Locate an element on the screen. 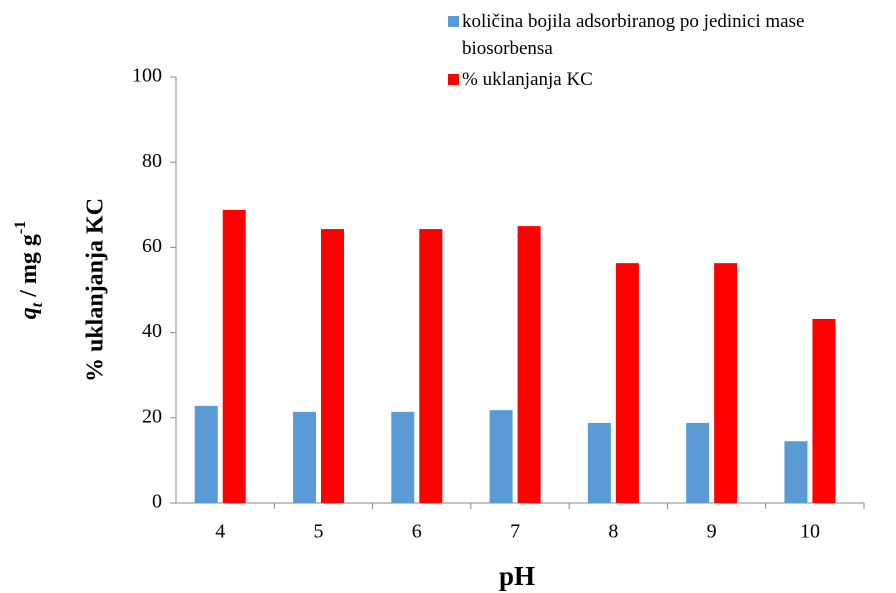 The image size is (896, 593). y-tick-label: 20 is located at coordinates (152, 416).